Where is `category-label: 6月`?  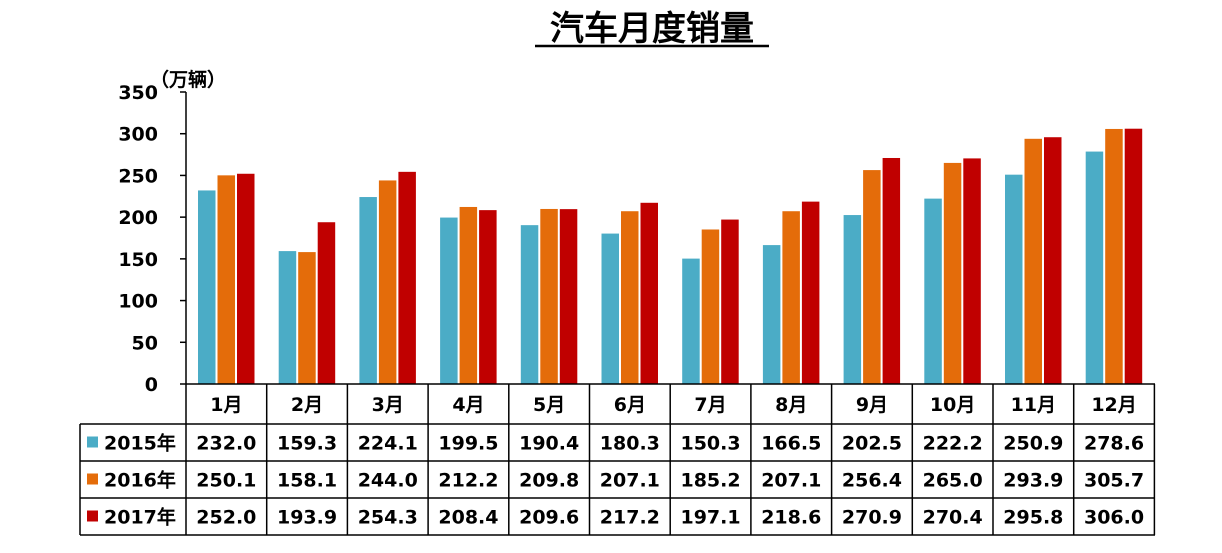
category-label: 6月 is located at coordinates (630, 405).